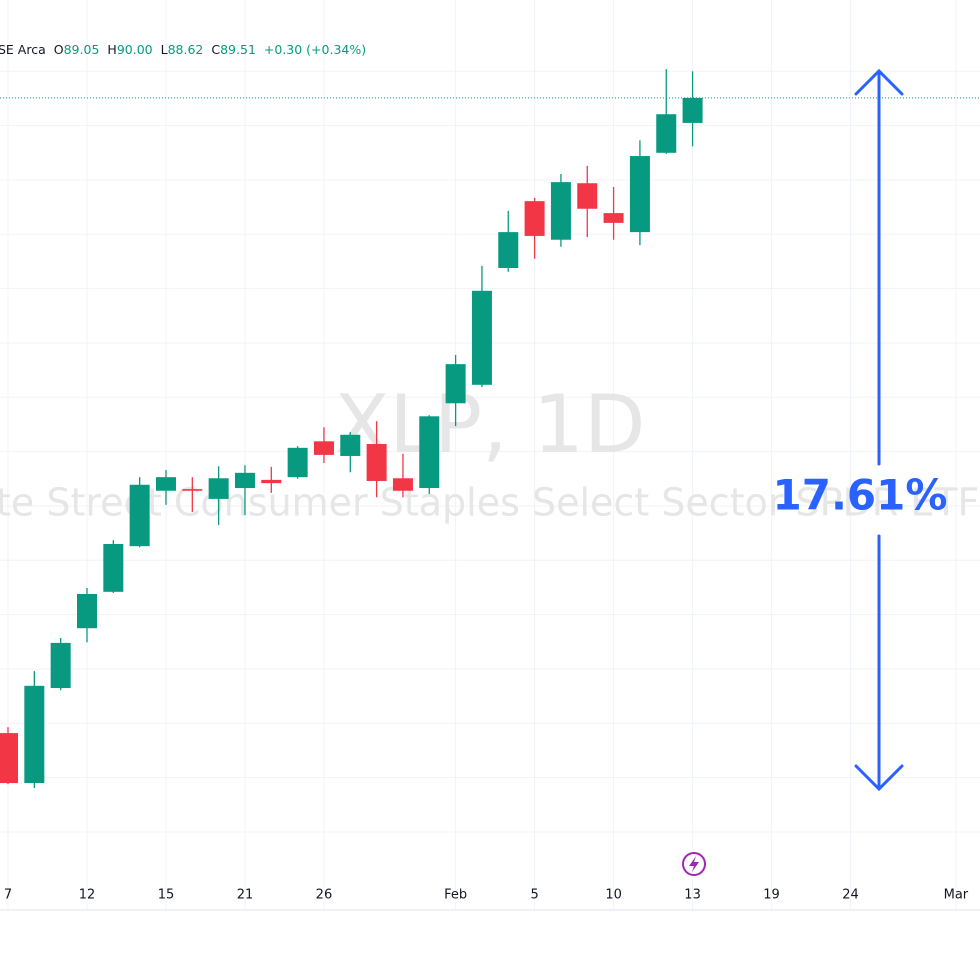  What do you see at coordinates (8, 895) in the screenshot?
I see `x-tick-label: 7` at bounding box center [8, 895].